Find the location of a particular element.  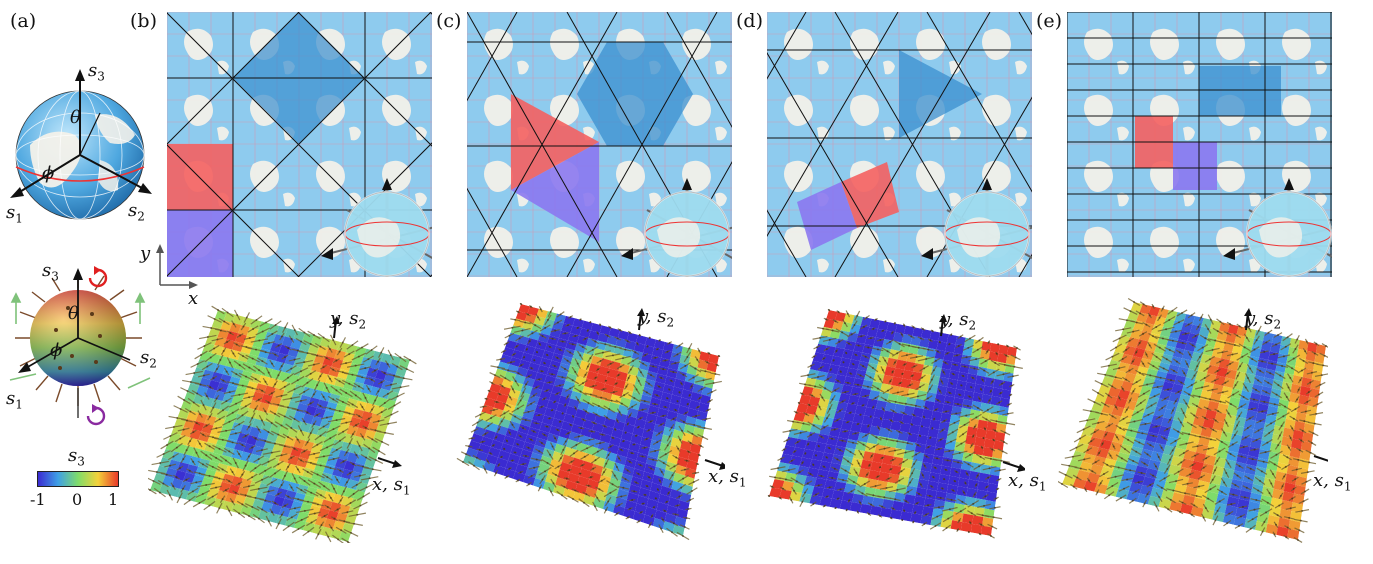

map-panel-c is located at coordinates (599, 144).